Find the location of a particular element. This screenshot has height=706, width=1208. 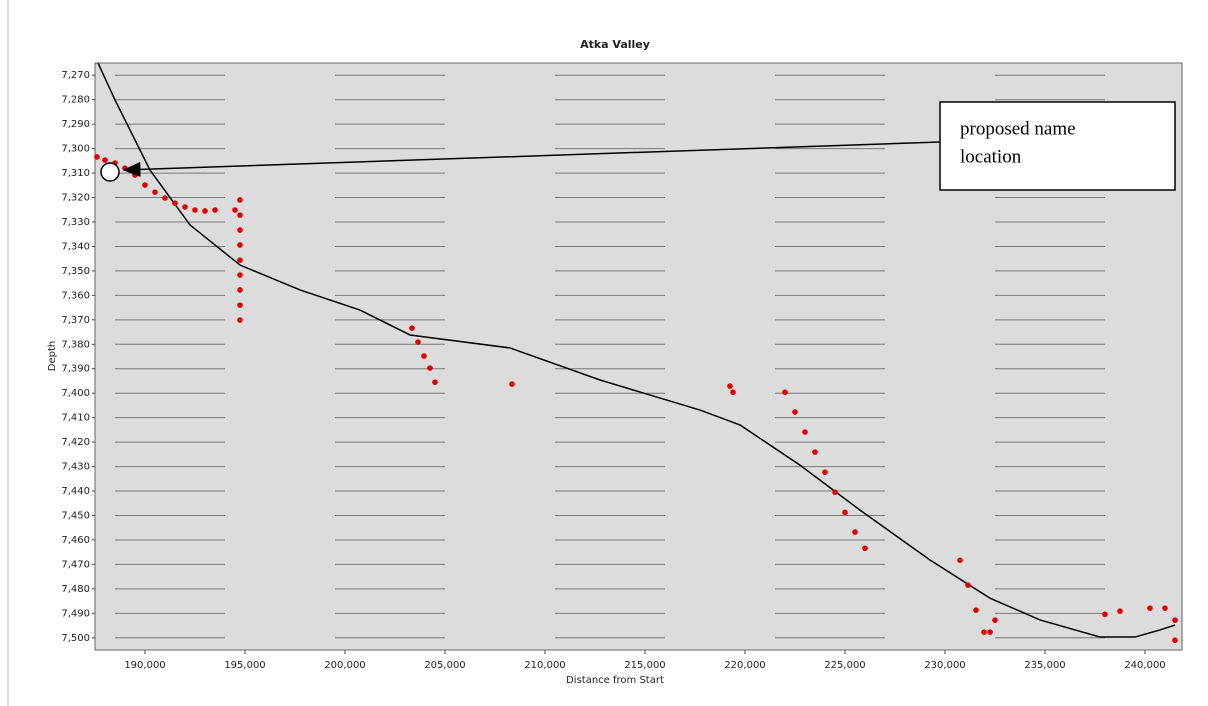

y-tick-label: 7,450 is located at coordinates (75, 515).